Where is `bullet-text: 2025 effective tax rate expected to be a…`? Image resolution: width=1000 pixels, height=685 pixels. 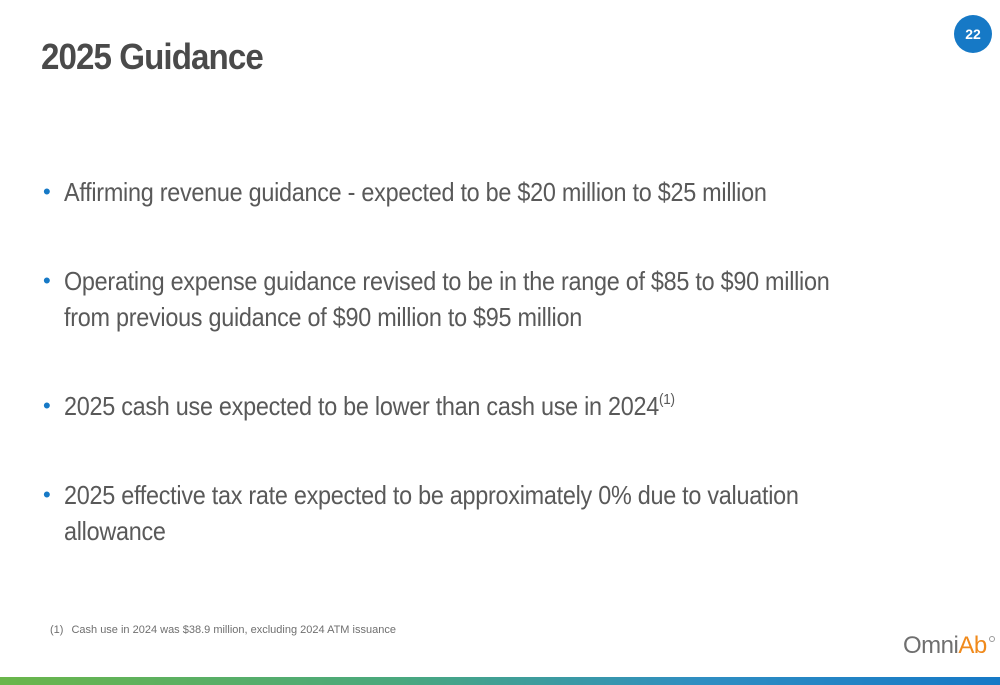
bullet-text: 2025 effective tax rate expected to be a… is located at coordinates (431, 495).